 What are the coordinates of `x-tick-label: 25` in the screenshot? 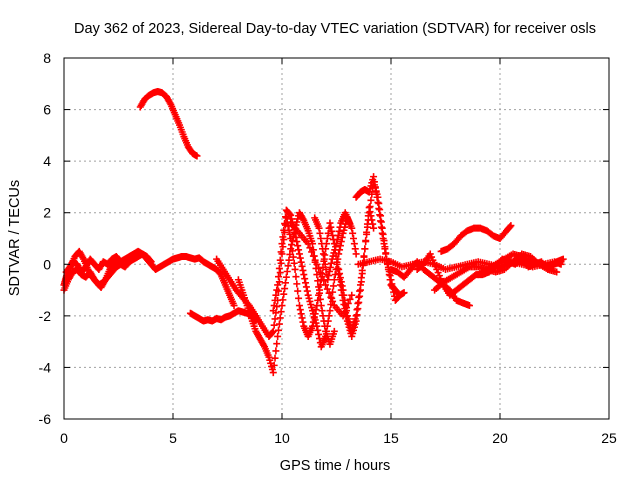 It's located at (609, 438).